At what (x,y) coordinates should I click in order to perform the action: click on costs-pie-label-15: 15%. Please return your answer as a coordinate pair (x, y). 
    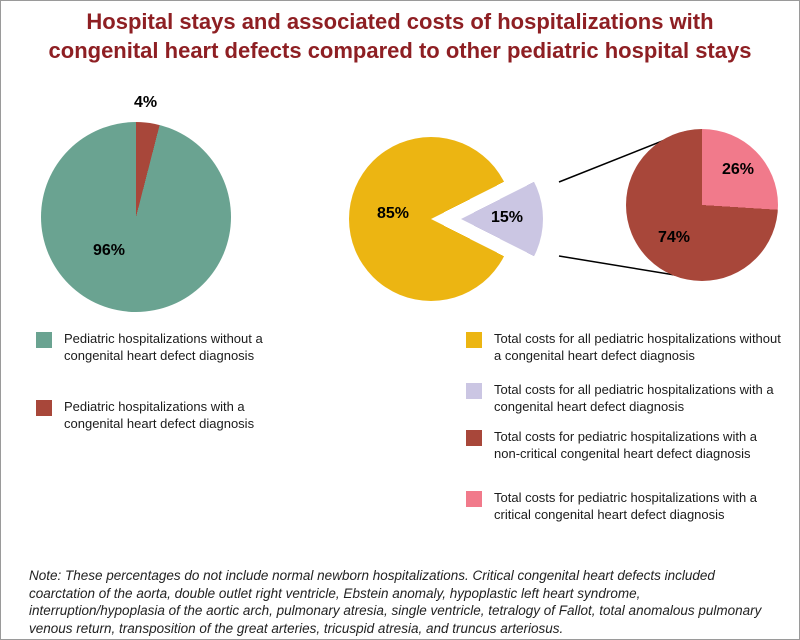
    Looking at the image, I should click on (507, 217).